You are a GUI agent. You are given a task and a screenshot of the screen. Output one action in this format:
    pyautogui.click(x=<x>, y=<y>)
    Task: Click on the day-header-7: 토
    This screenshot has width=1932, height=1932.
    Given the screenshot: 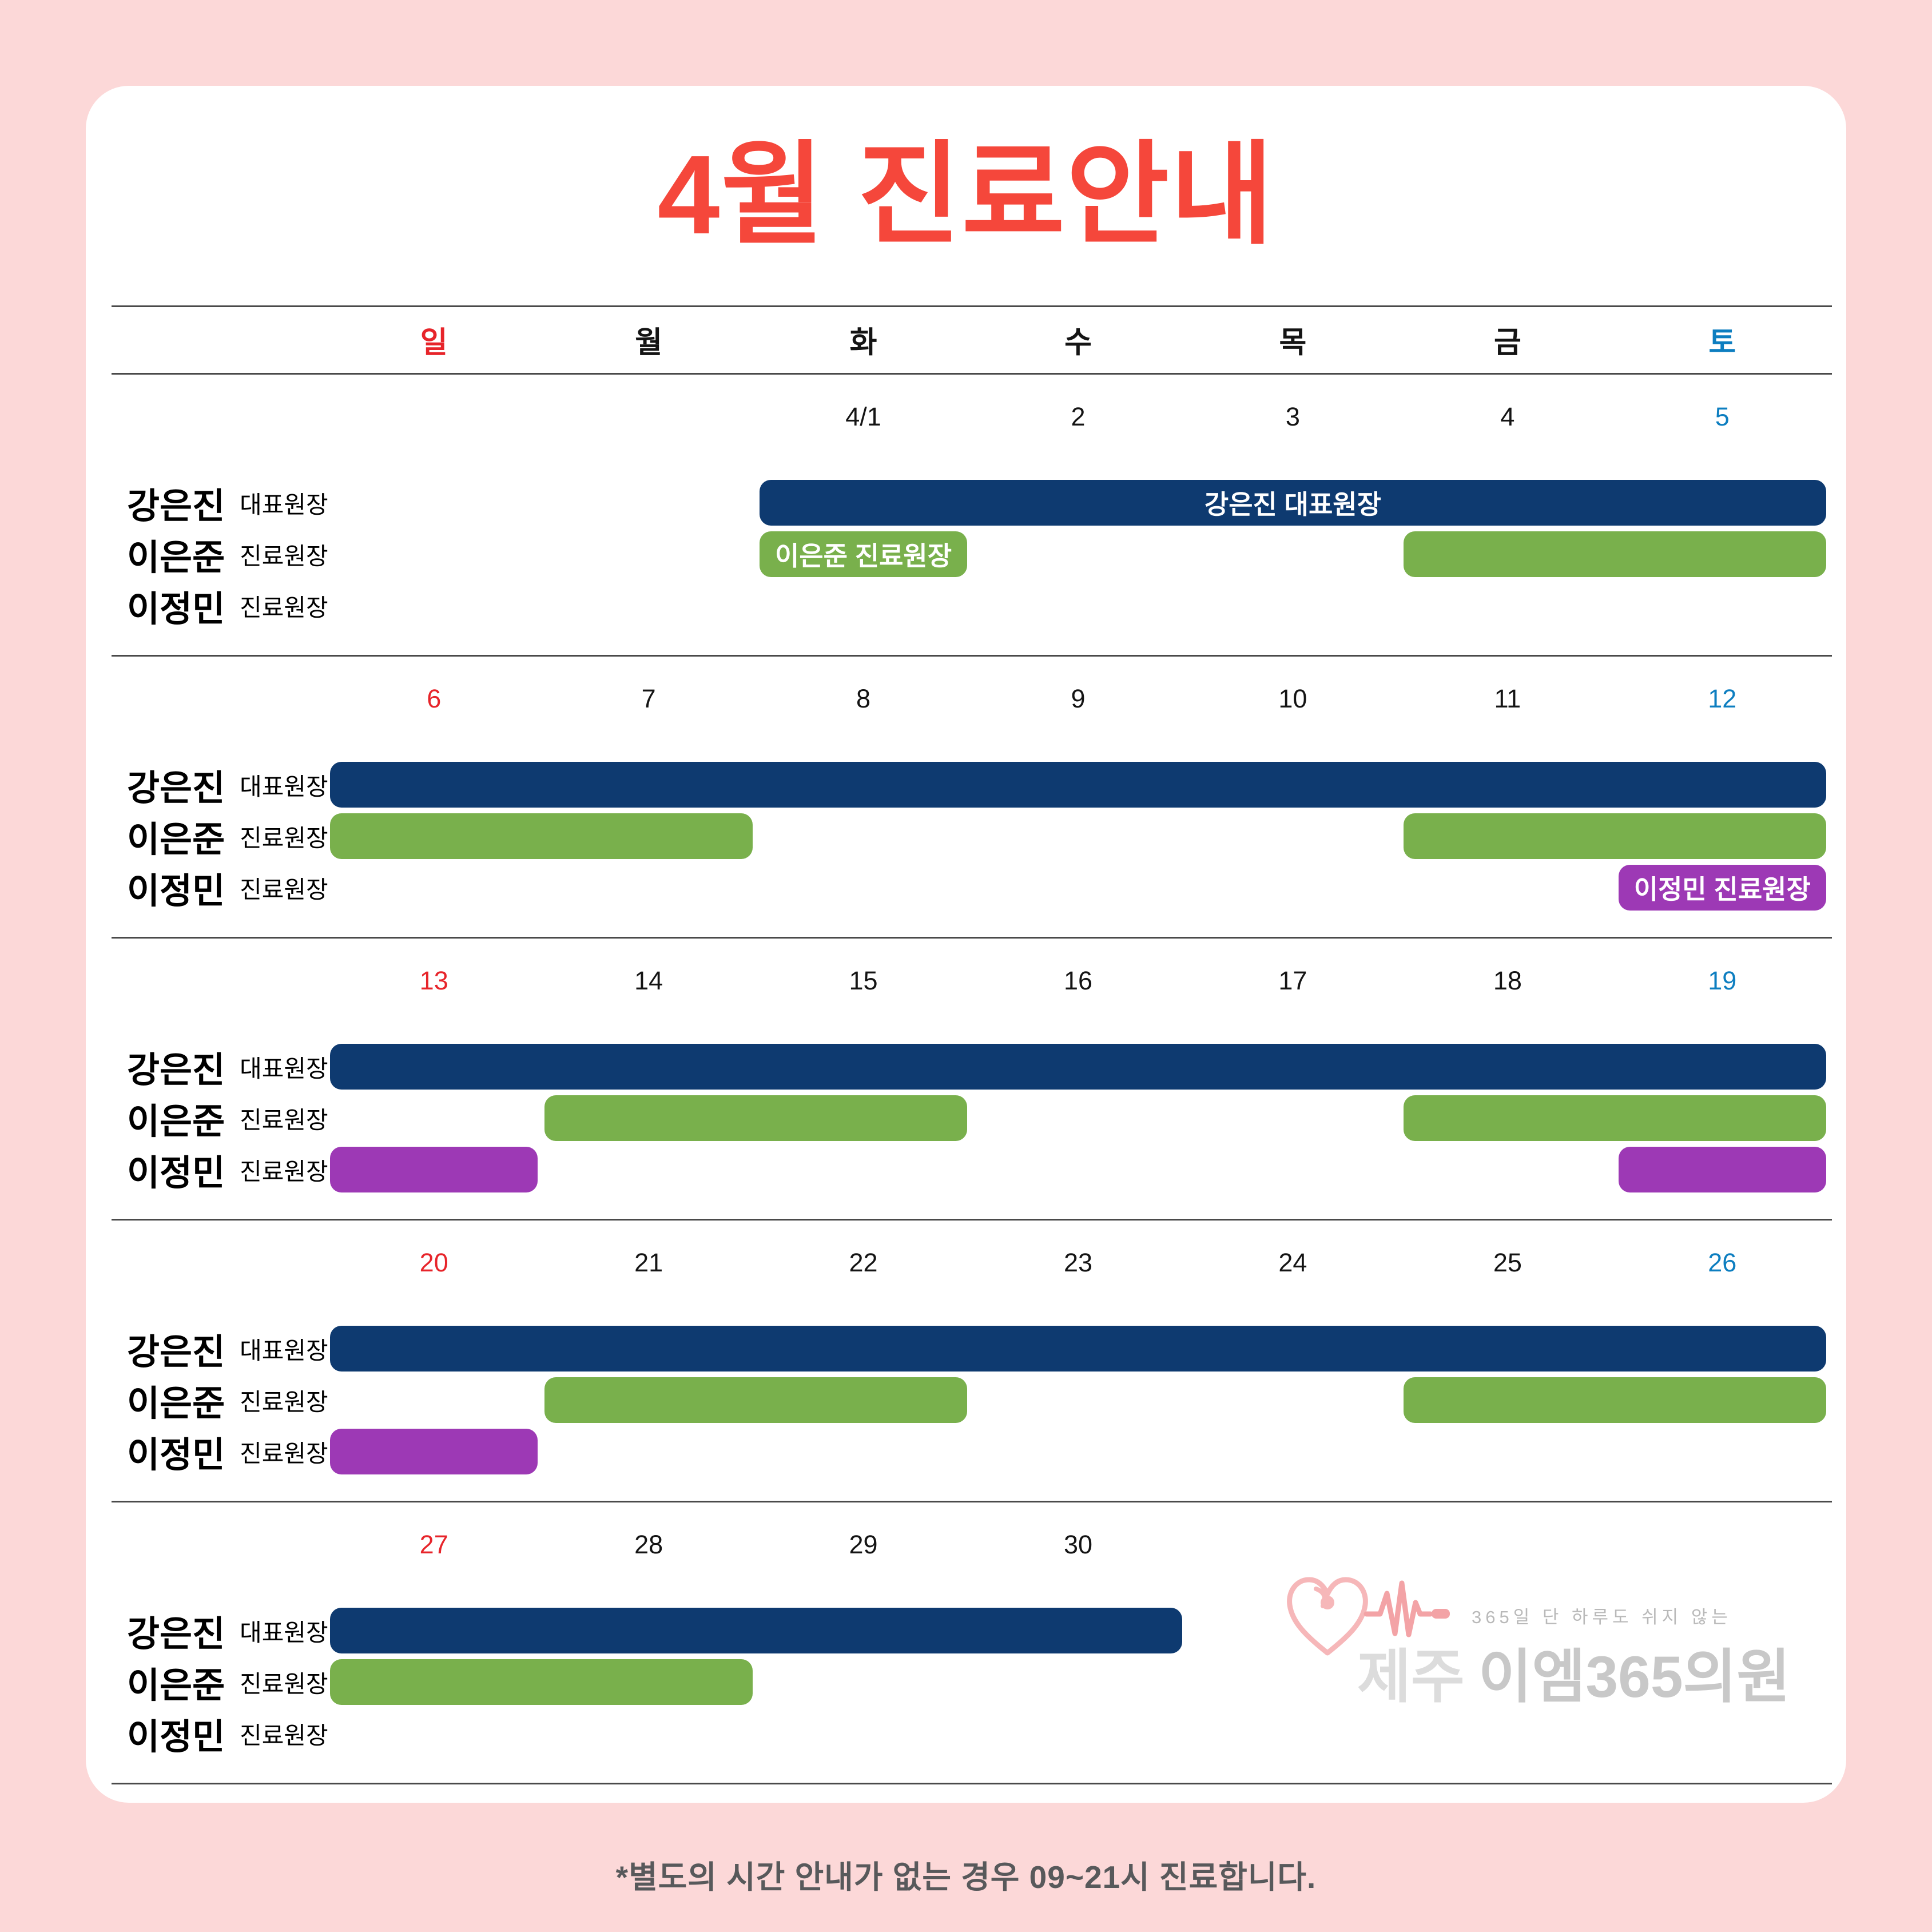 What is the action you would take?
    pyautogui.click(x=1722, y=343)
    